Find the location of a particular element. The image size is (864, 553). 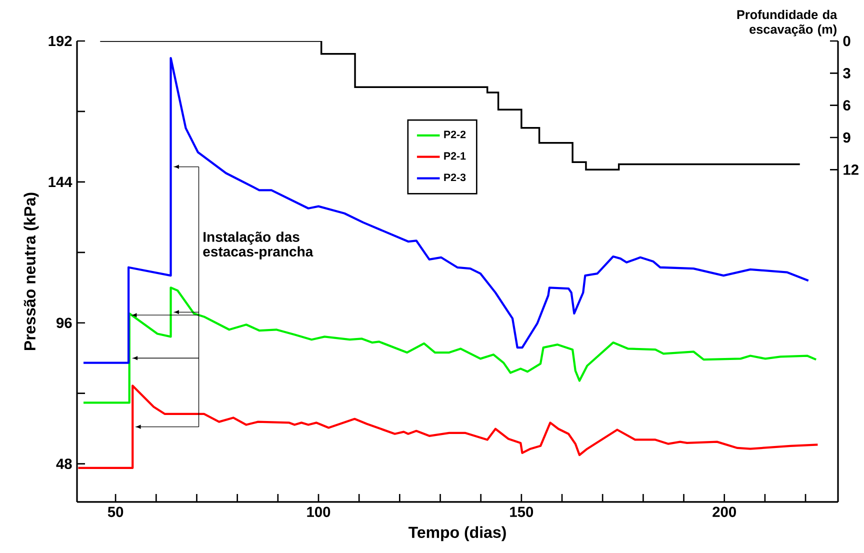

legend-label: P2-1 is located at coordinates (455, 156).